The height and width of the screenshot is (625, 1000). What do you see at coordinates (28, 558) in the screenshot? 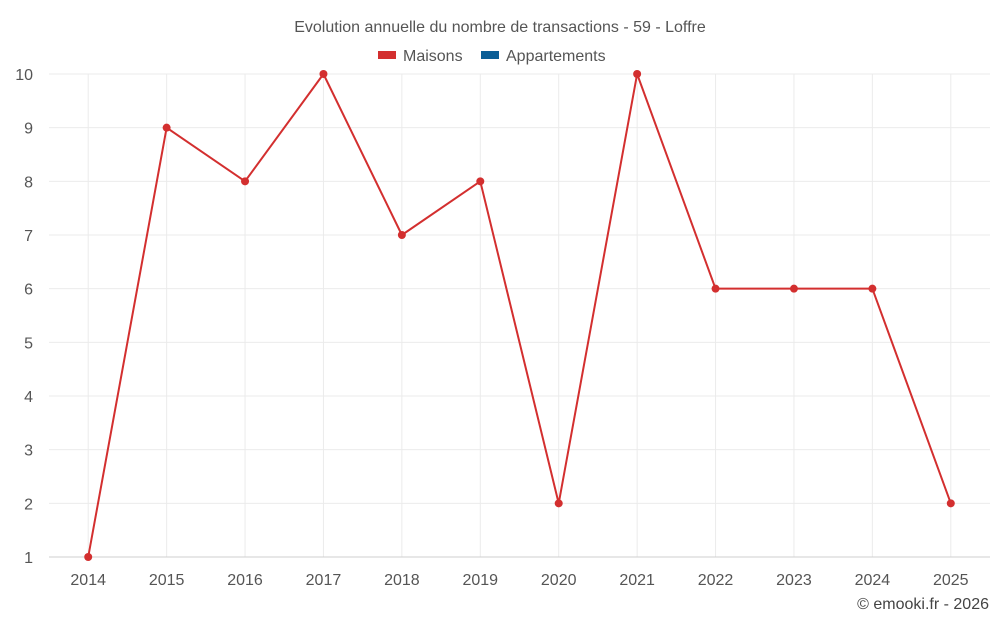
I see `y-tick-label: 1` at bounding box center [28, 558].